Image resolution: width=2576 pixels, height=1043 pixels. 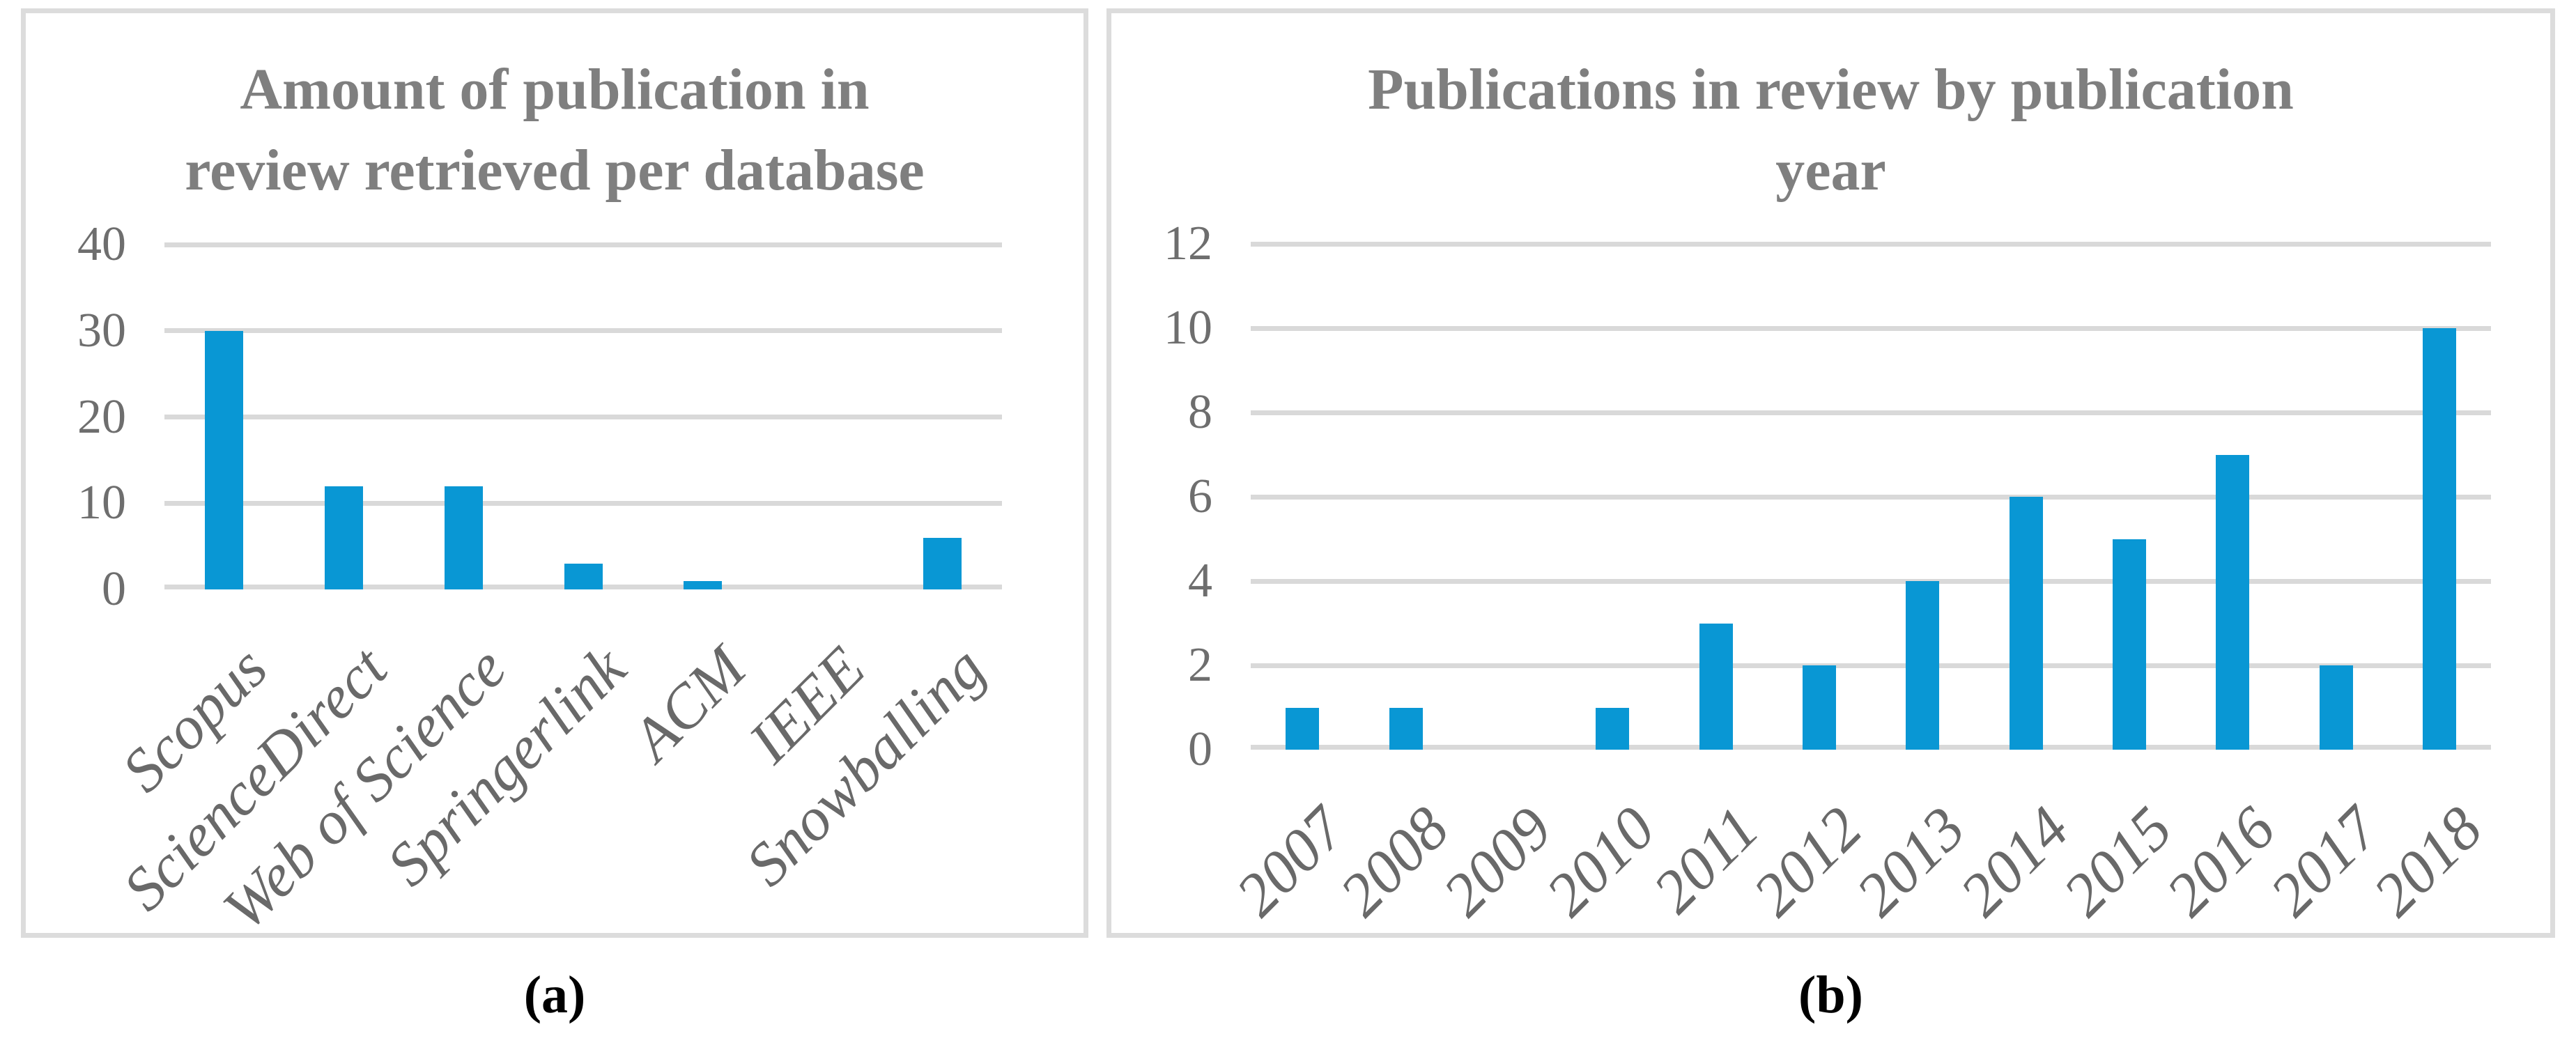 I want to click on subfigure-label-b: (b), so click(x=1830, y=995).